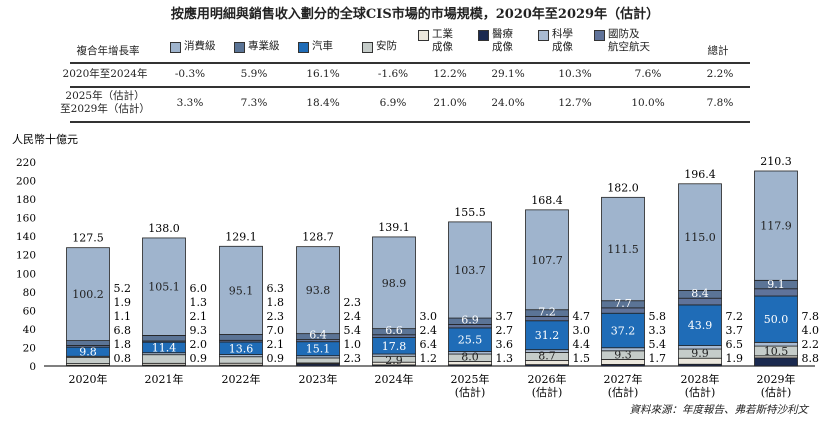 This screenshot has height=423, width=830. Describe the element at coordinates (88, 351) in the screenshot. I see `segment-label: 9.8` at that location.